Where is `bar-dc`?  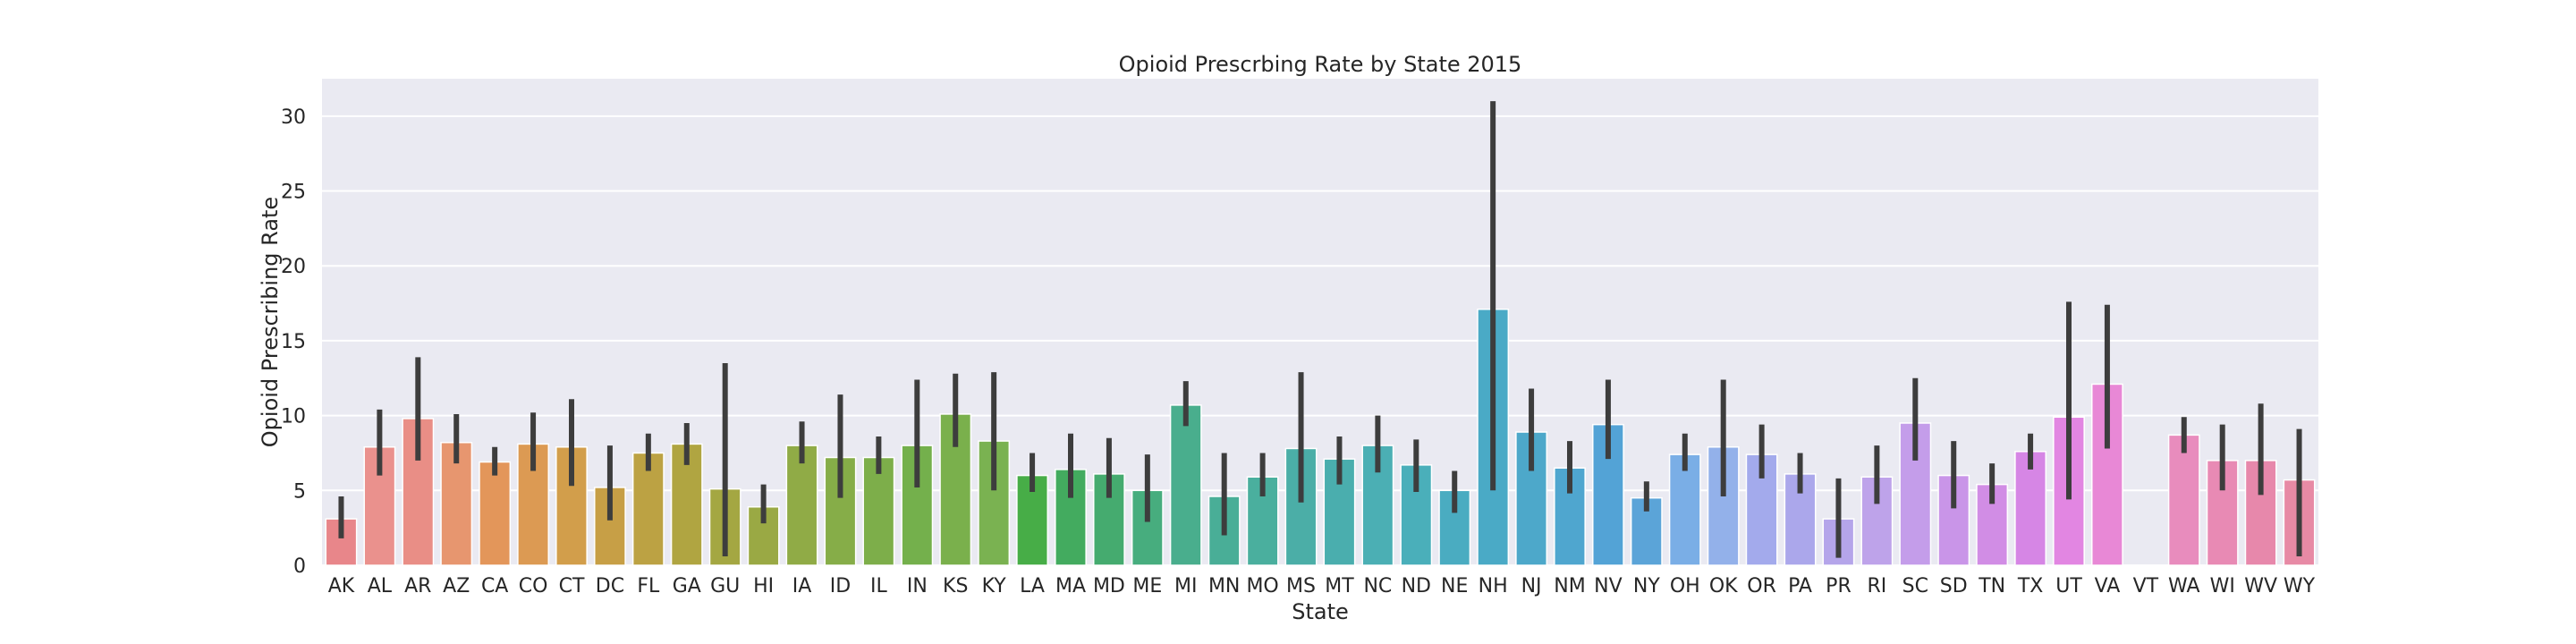
bar-dc is located at coordinates (610, 526).